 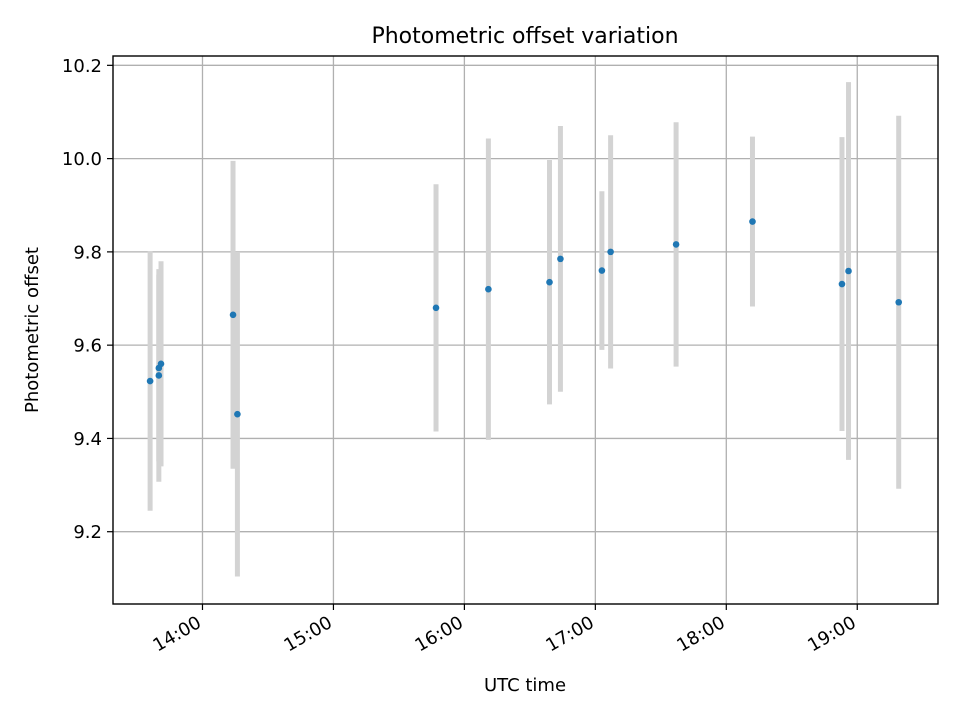 I want to click on x-axis-label: UTC time, so click(x=525, y=685).